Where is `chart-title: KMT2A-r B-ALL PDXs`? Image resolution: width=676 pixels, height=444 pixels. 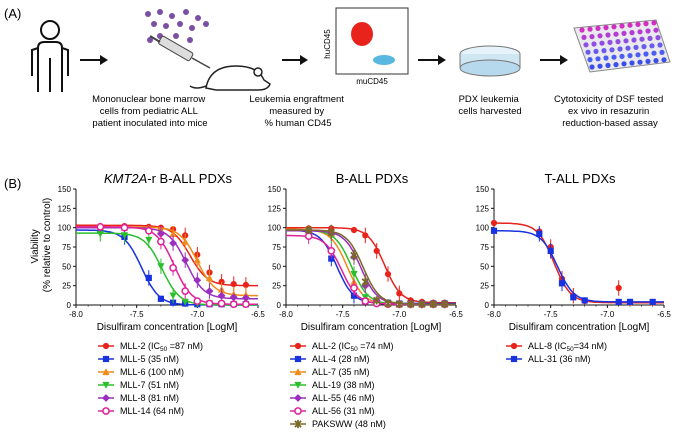
chart-title: KMT2A-r B-ALL PDXs is located at coordinates (168, 178).